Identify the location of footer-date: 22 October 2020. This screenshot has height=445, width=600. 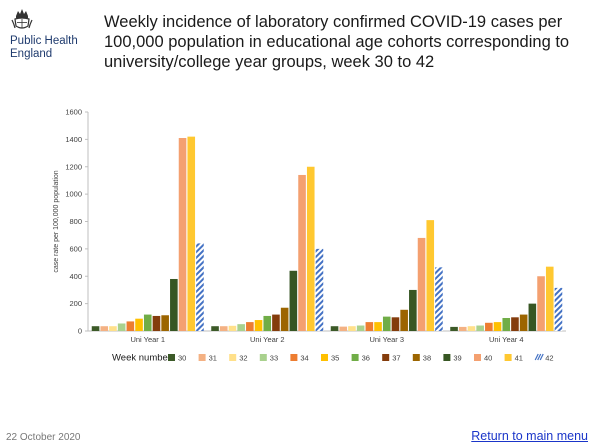
(43, 437).